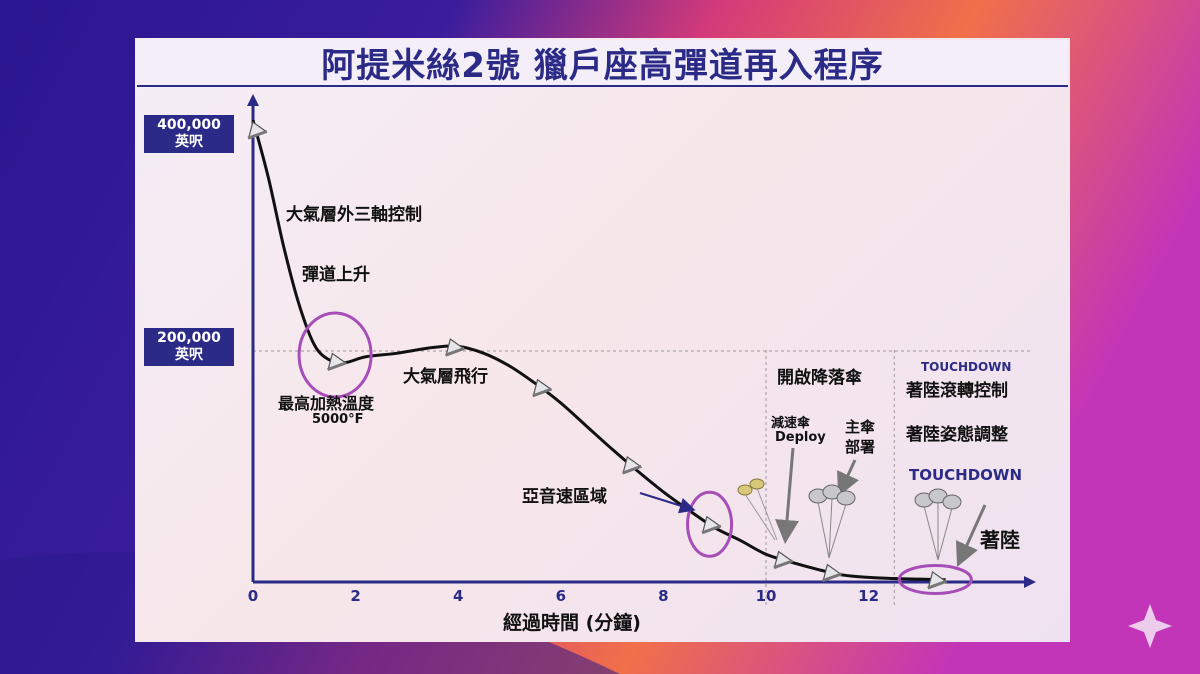 The image size is (1200, 674). Describe the element at coordinates (572, 623) in the screenshot. I see `x-axis-label: 經過時間 (分鐘)` at that location.